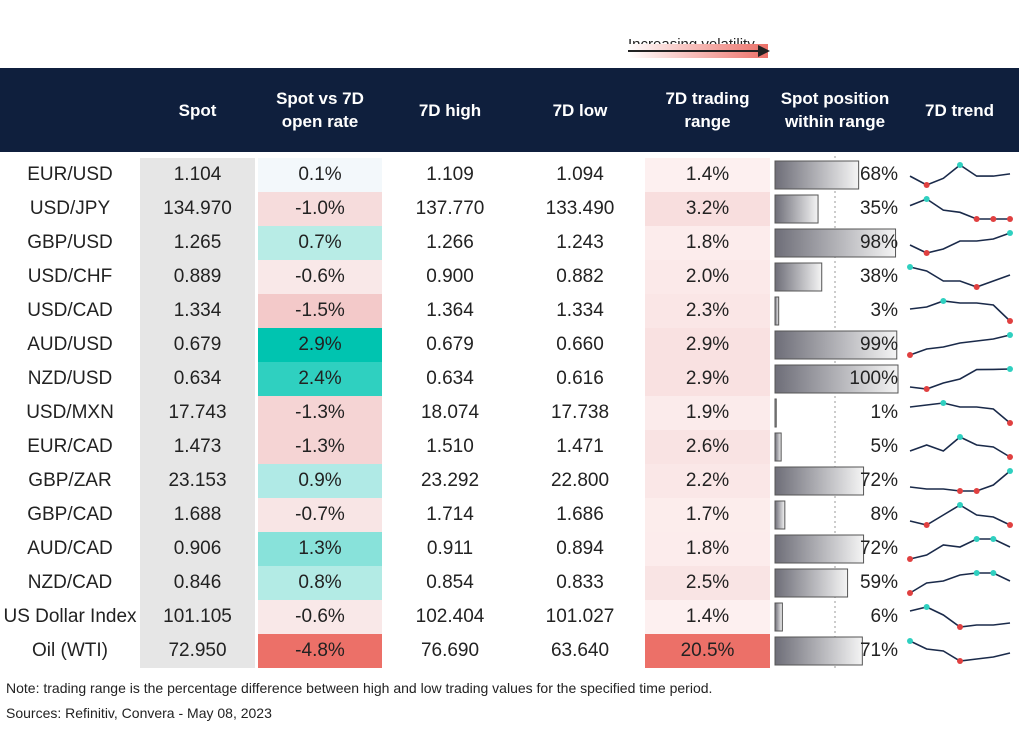 This screenshot has width=1019, height=737. I want to click on low-cell: 17.738, so click(580, 412).